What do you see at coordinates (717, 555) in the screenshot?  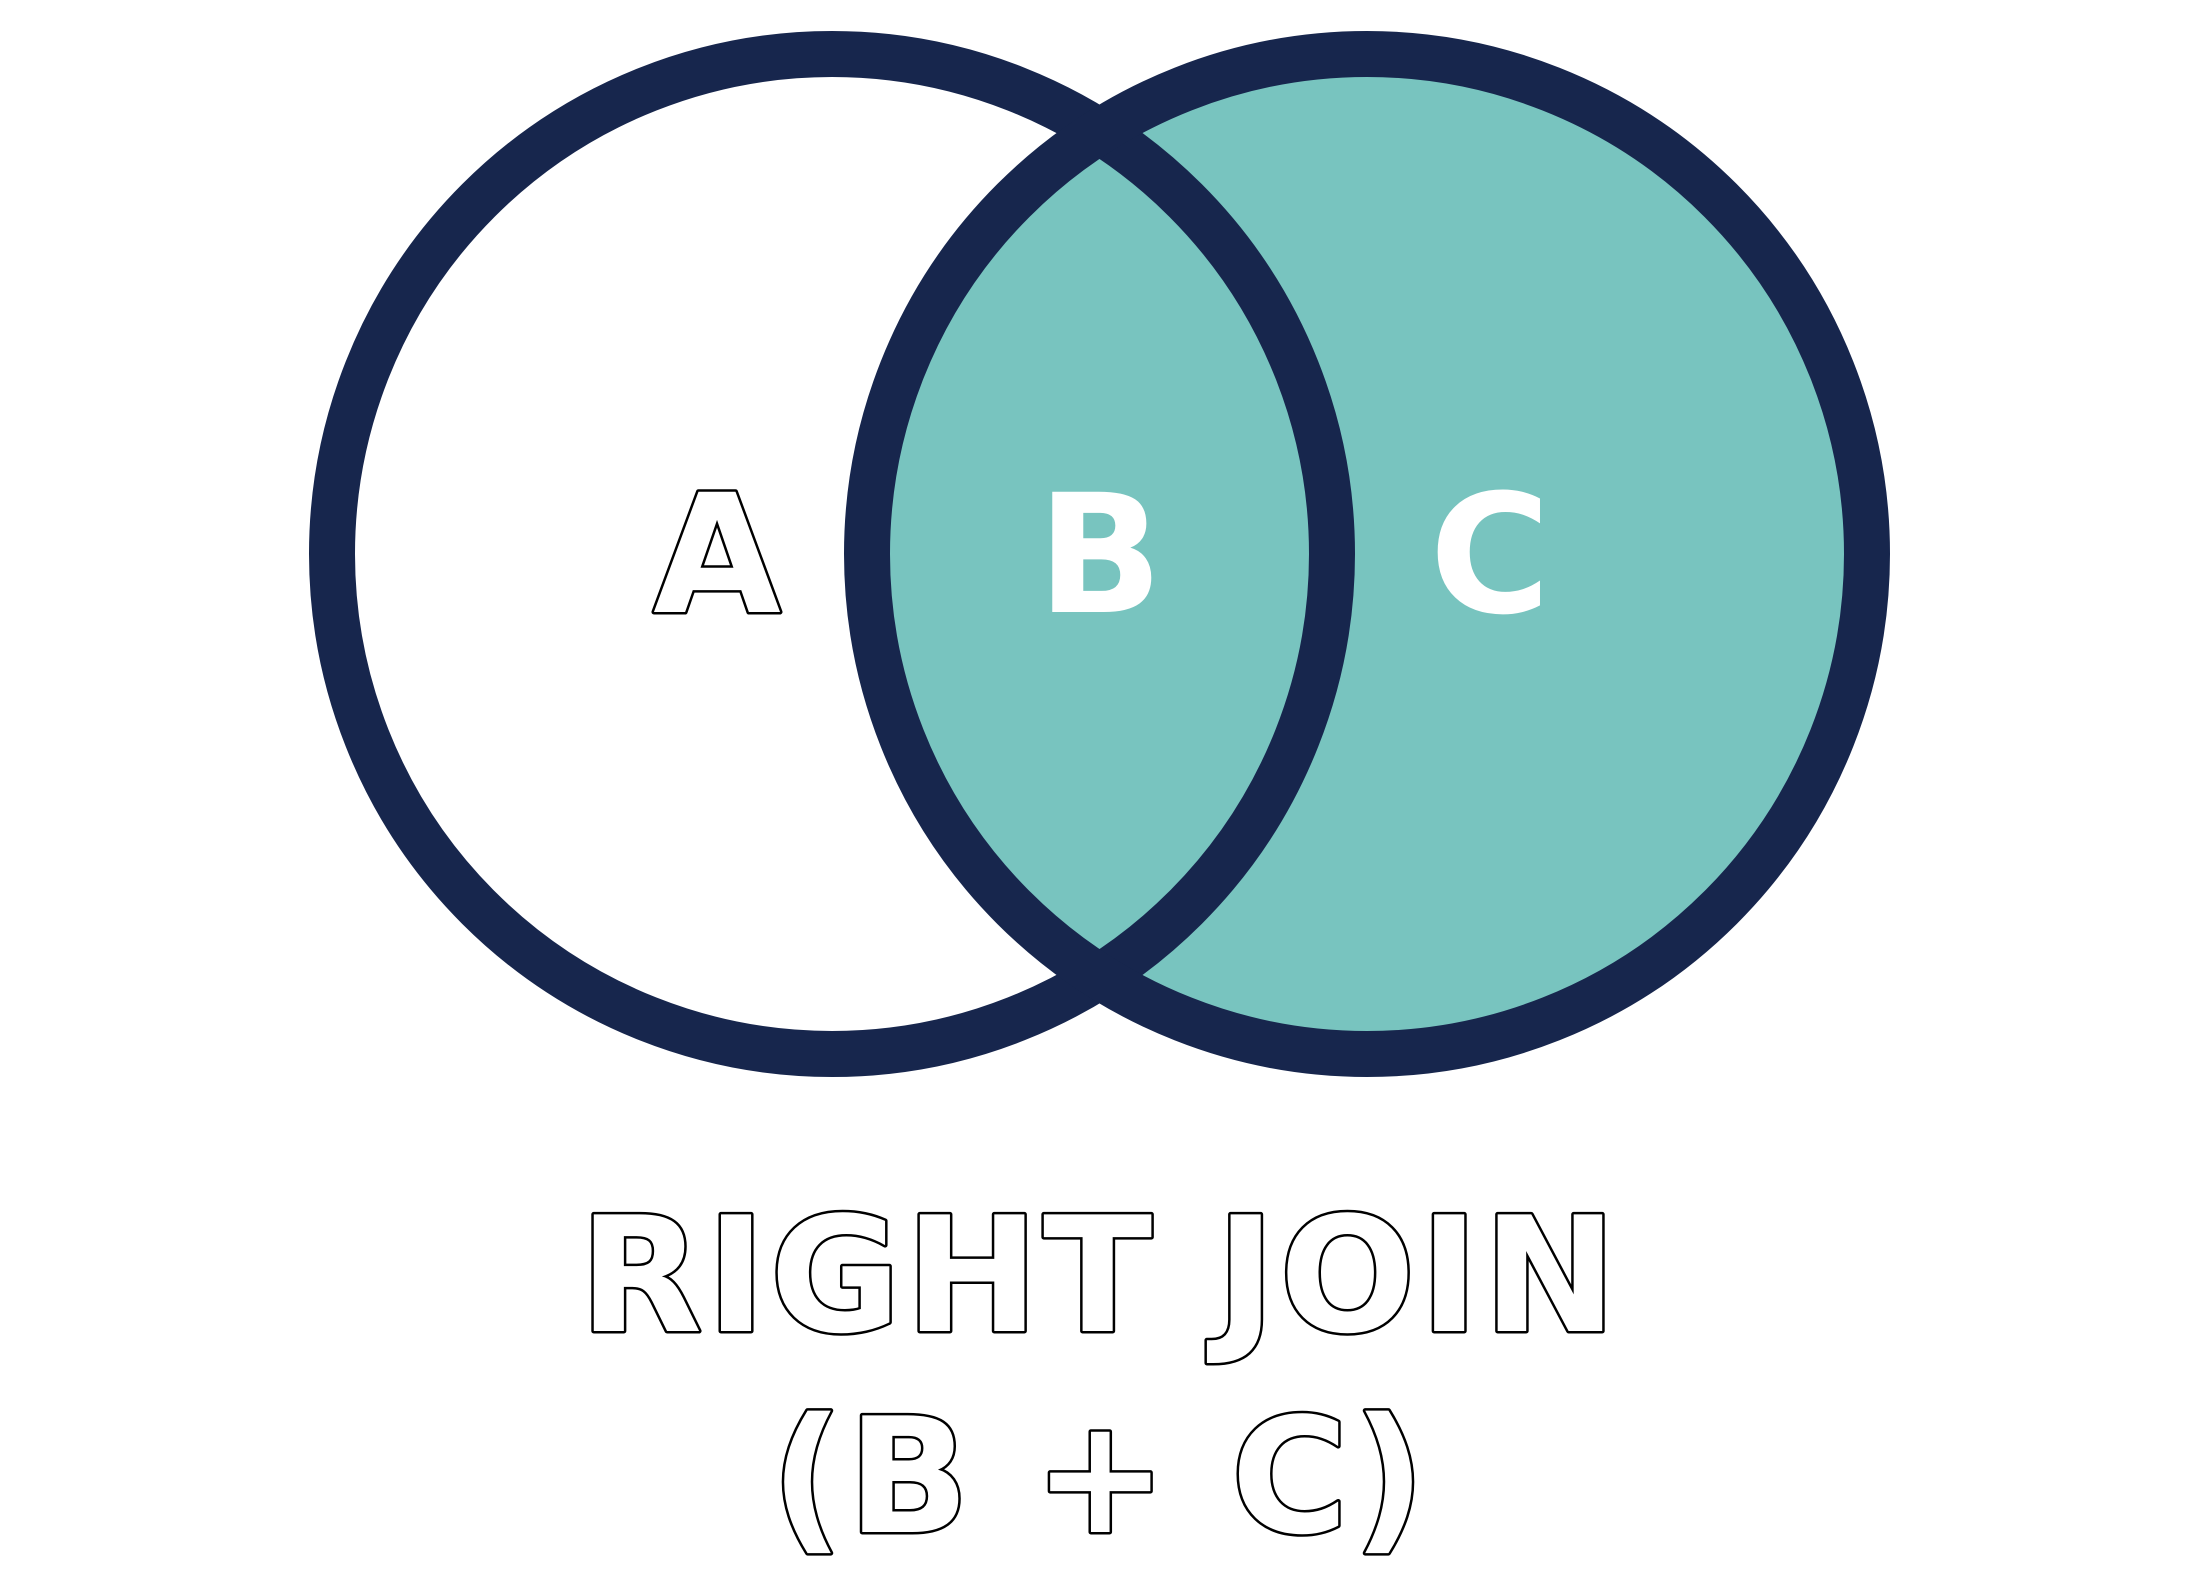 I see `label-a: A` at bounding box center [717, 555].